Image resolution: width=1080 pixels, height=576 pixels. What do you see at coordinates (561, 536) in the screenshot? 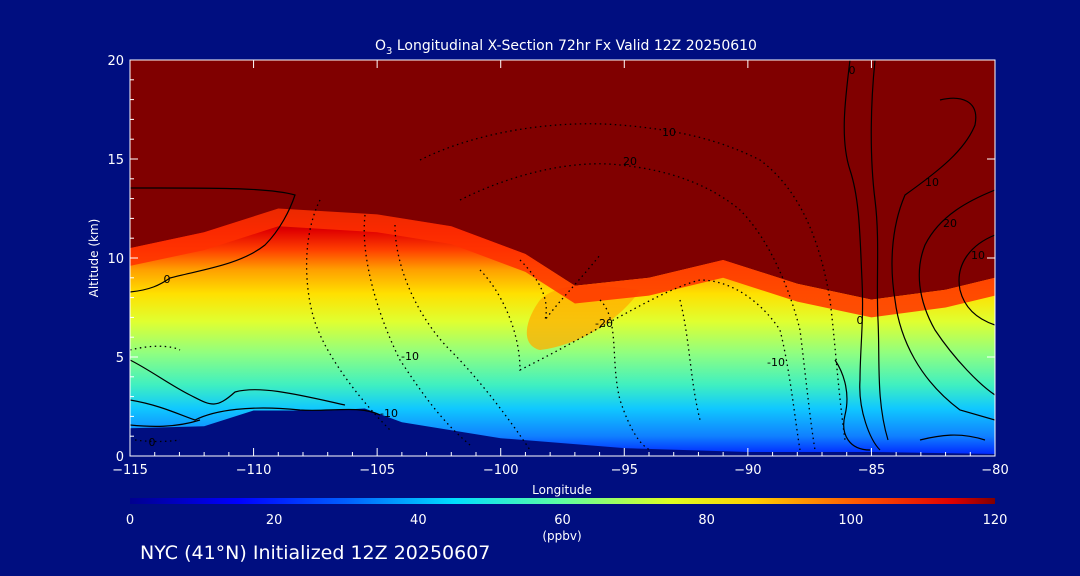
I see `colorbar-unit: (ppbv)` at bounding box center [561, 536].